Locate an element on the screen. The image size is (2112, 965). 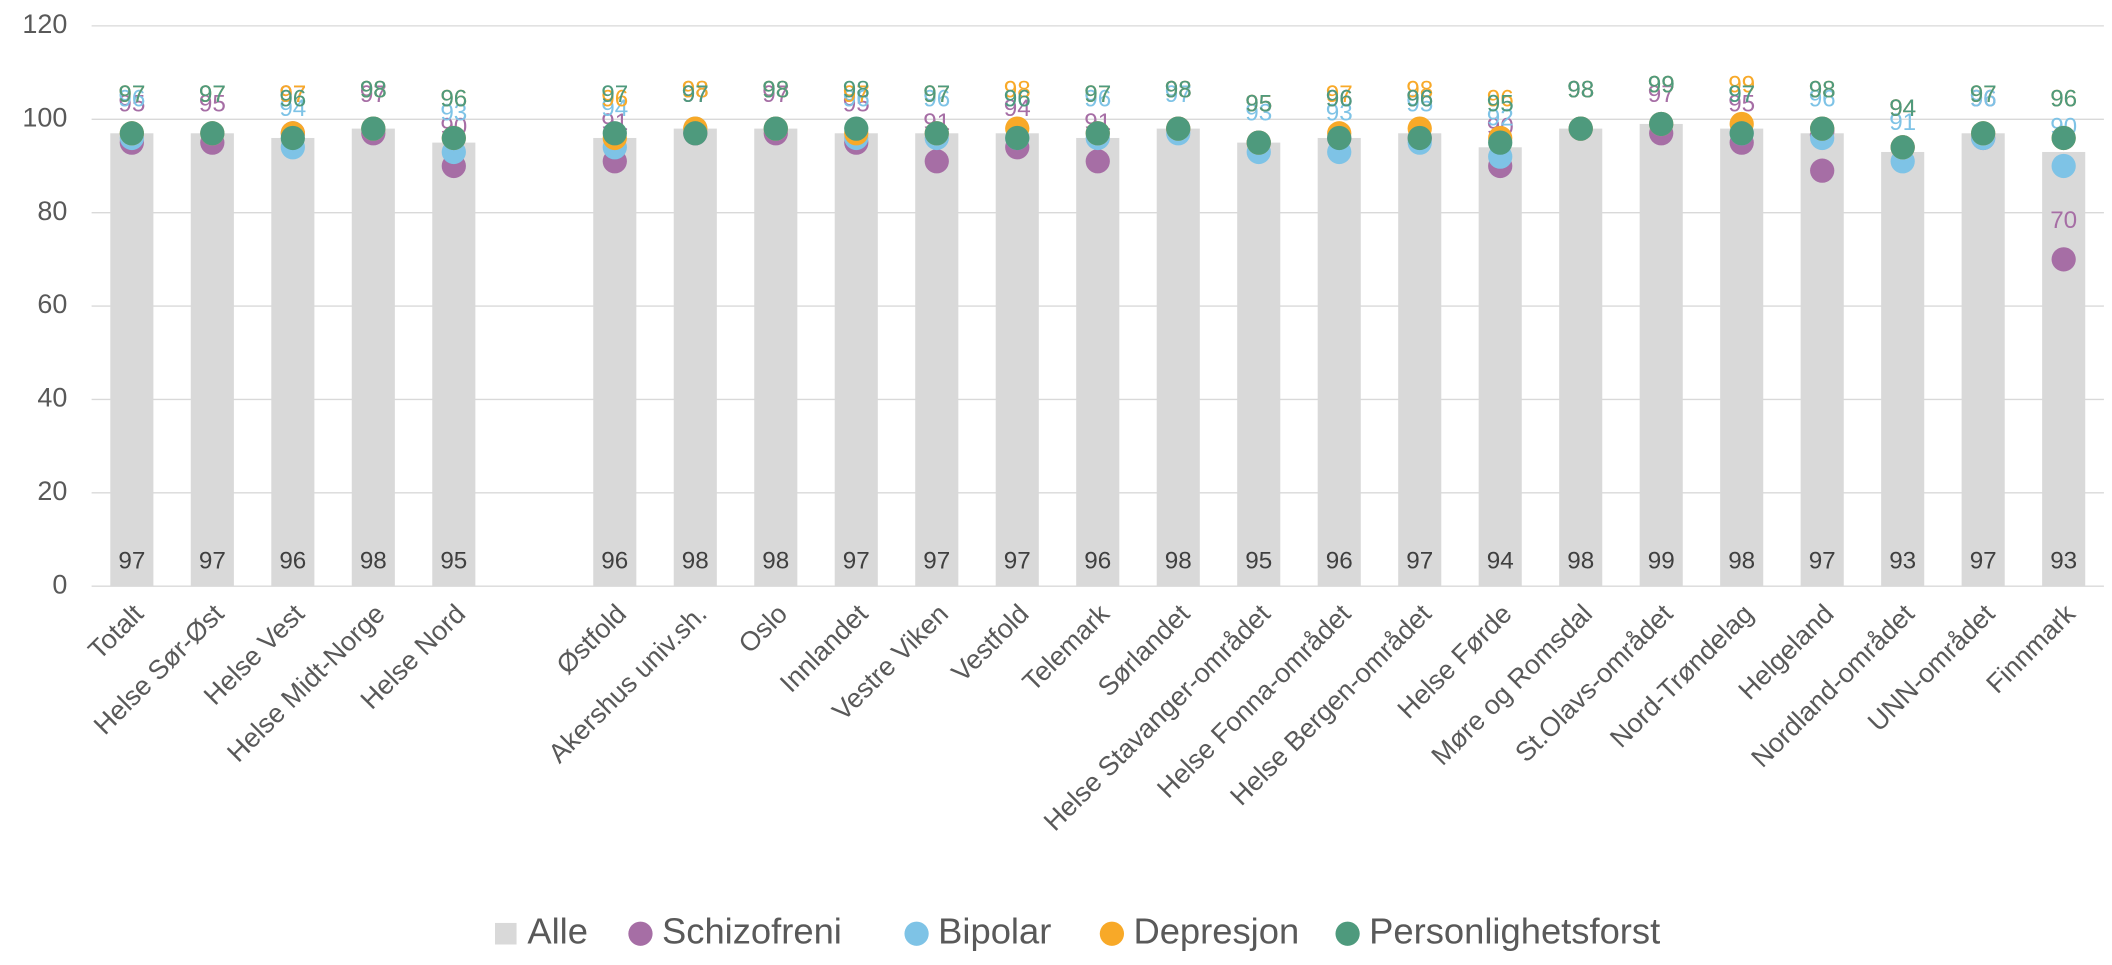
legend-label: Depresjon is located at coordinates (1216, 930).